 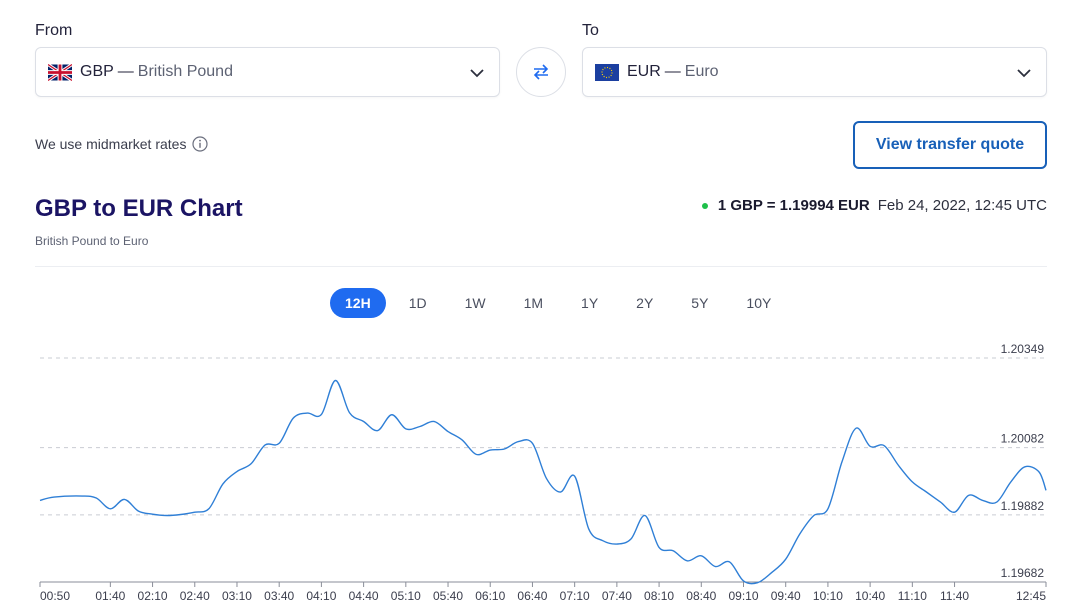 I want to click on x-tick-label: 02:10, so click(x=153, y=596).